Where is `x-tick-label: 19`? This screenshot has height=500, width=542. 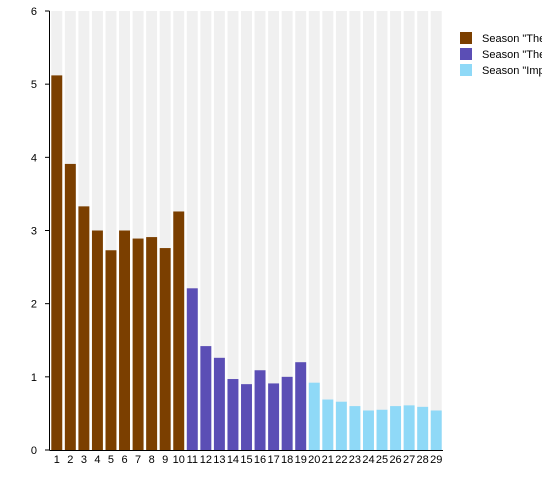
x-tick-label: 19 is located at coordinates (301, 460).